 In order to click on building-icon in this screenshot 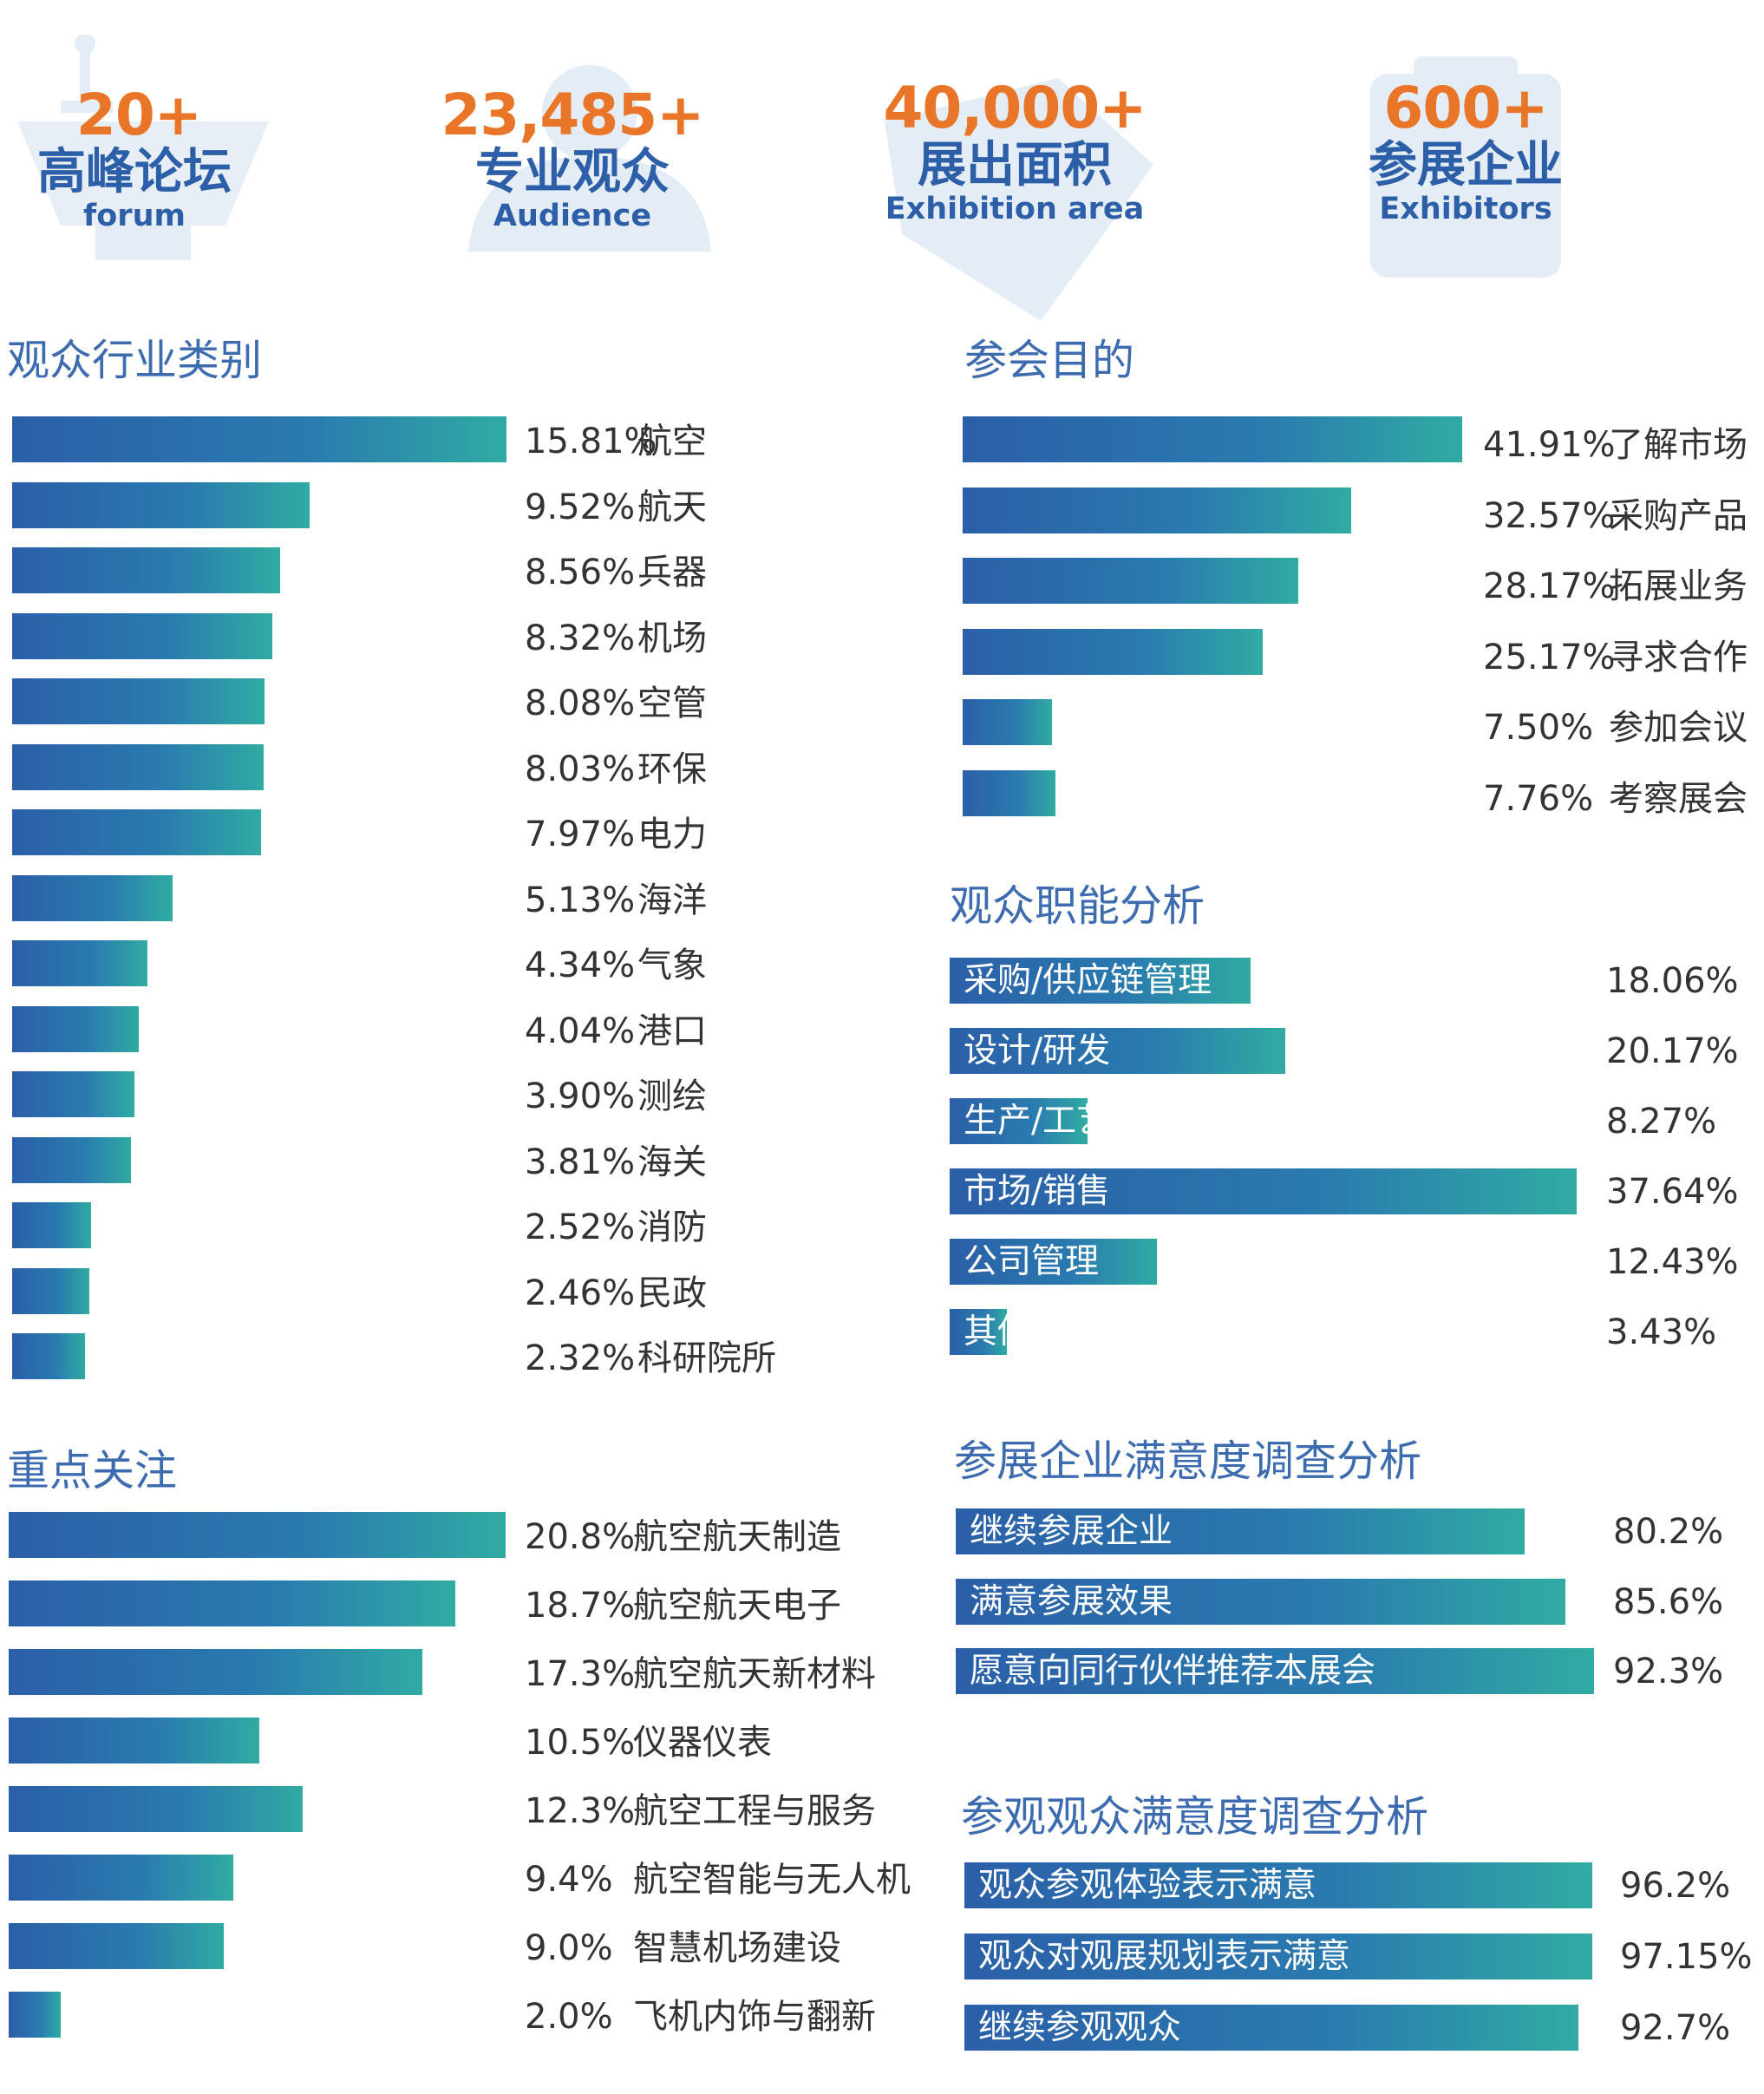, I will do `click(1465, 167)`.